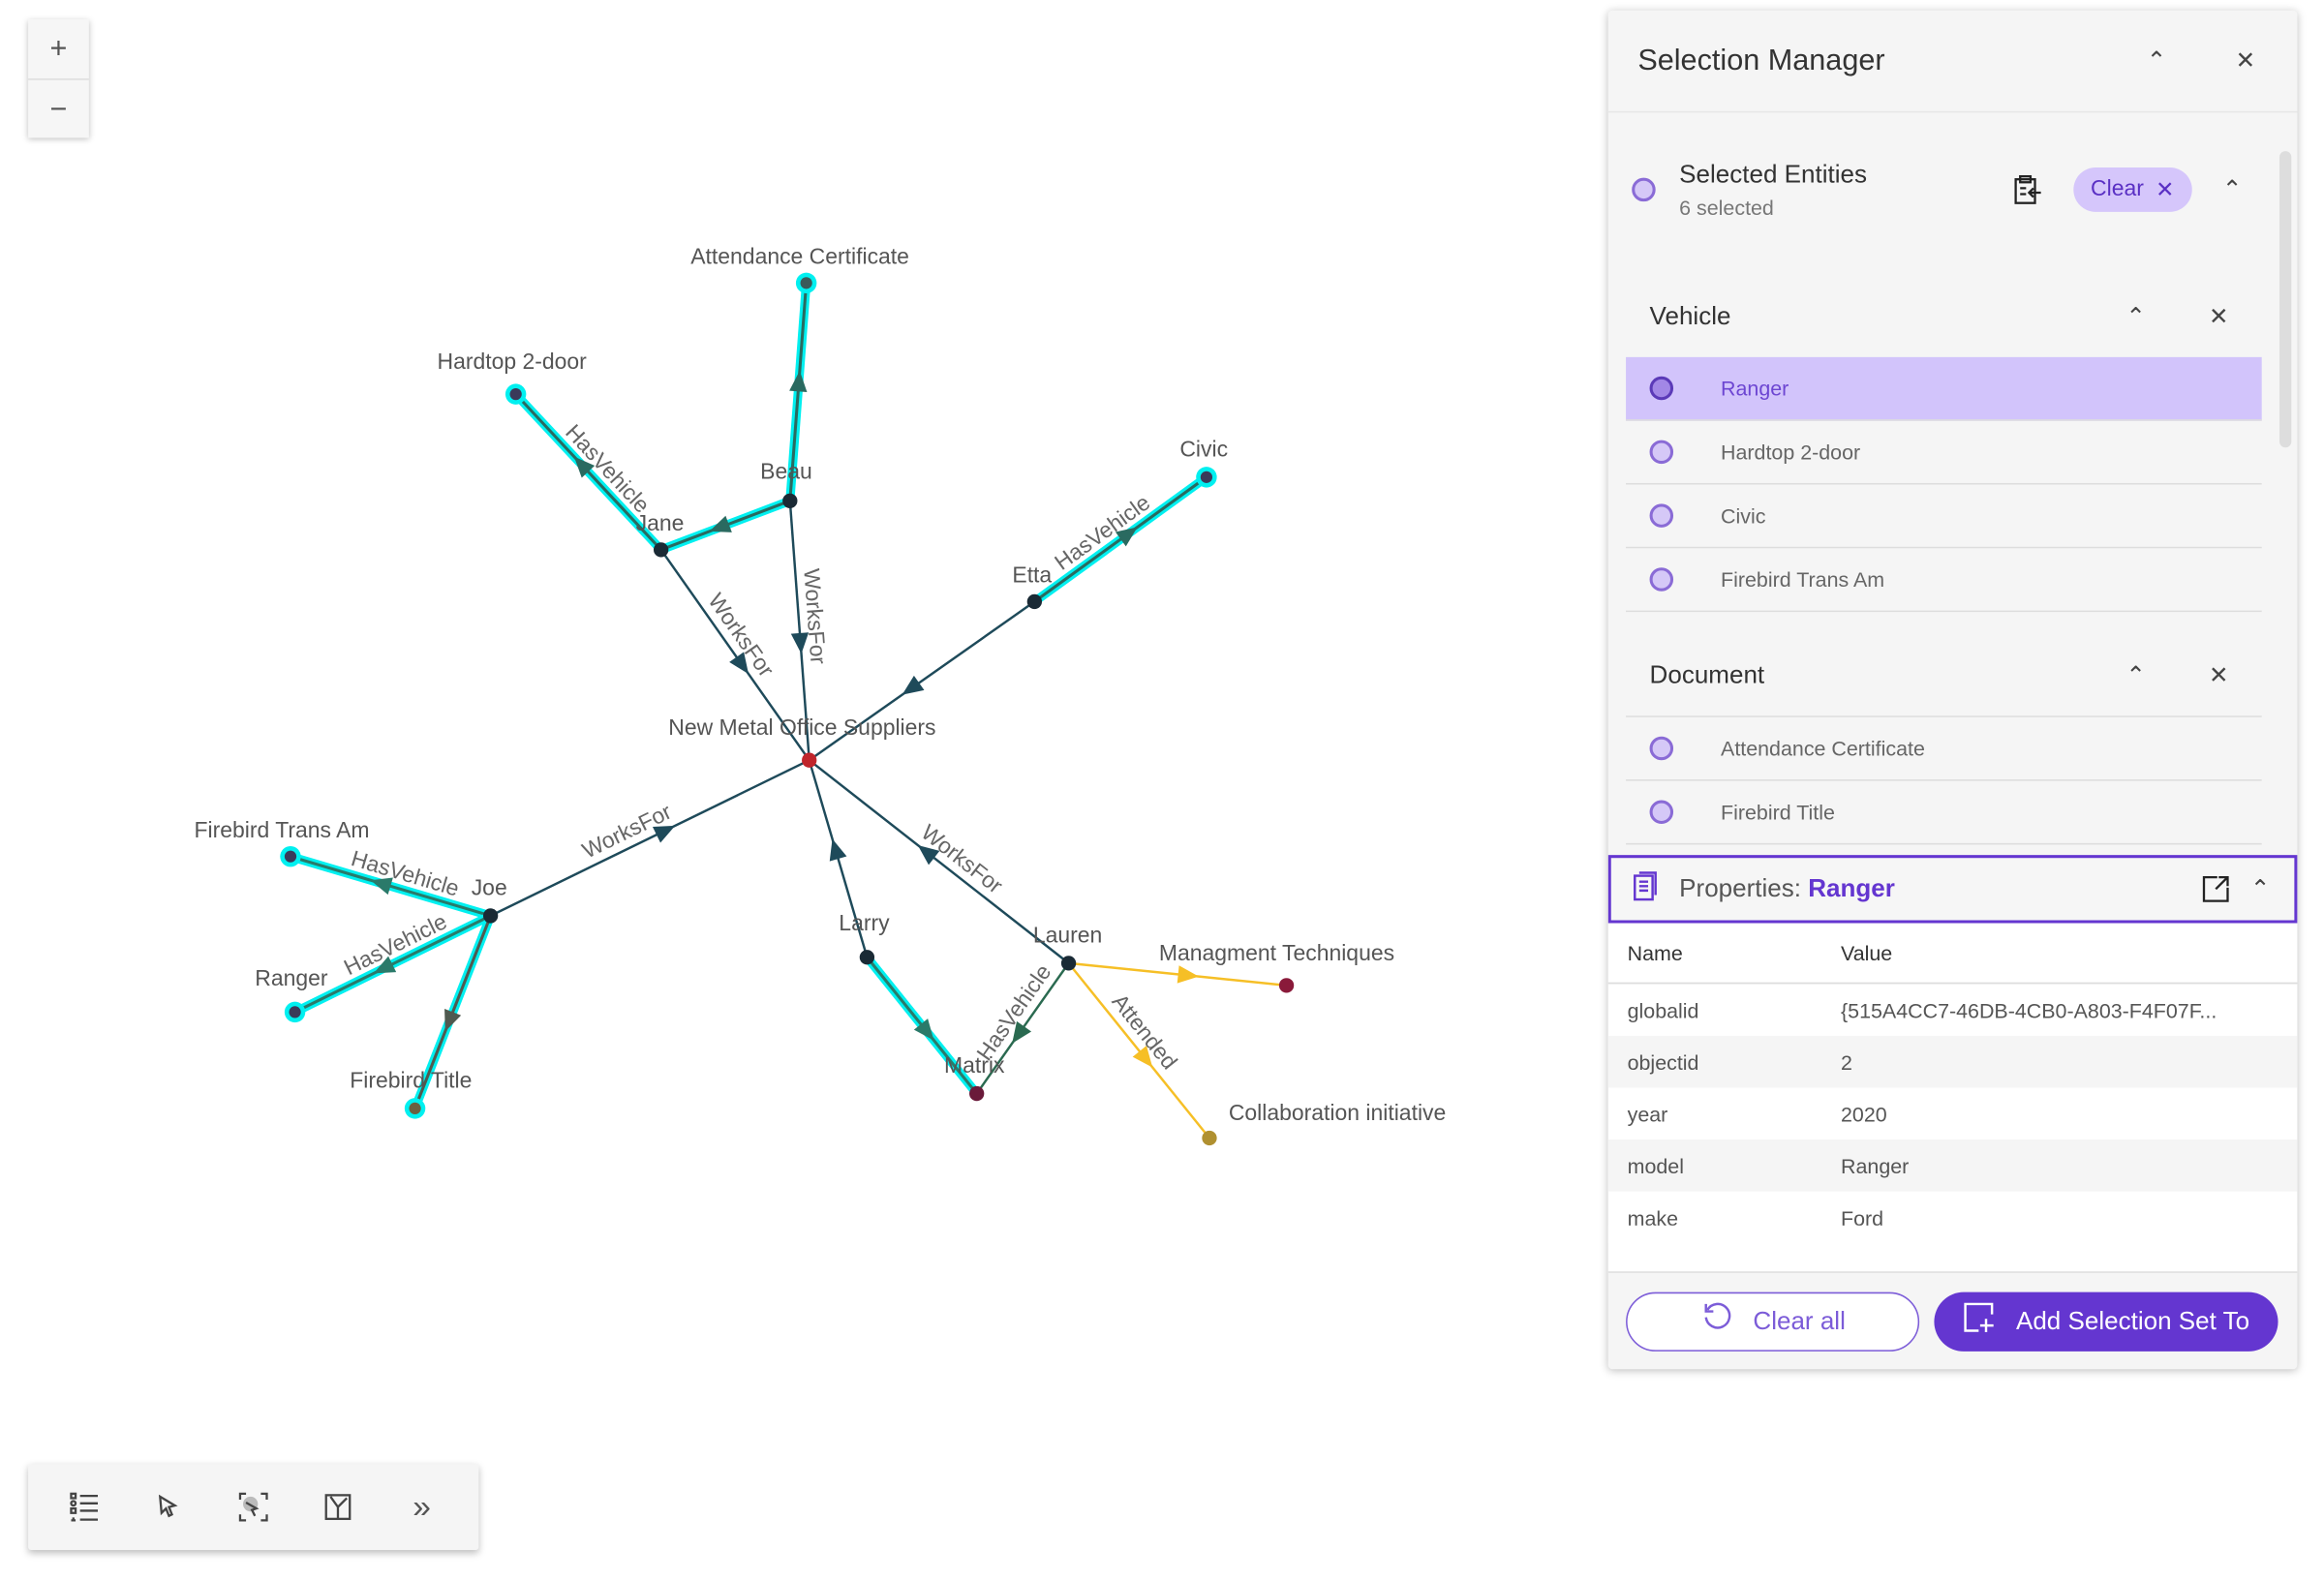  Describe the element at coordinates (790, 500) in the screenshot. I see `node-beau` at that location.